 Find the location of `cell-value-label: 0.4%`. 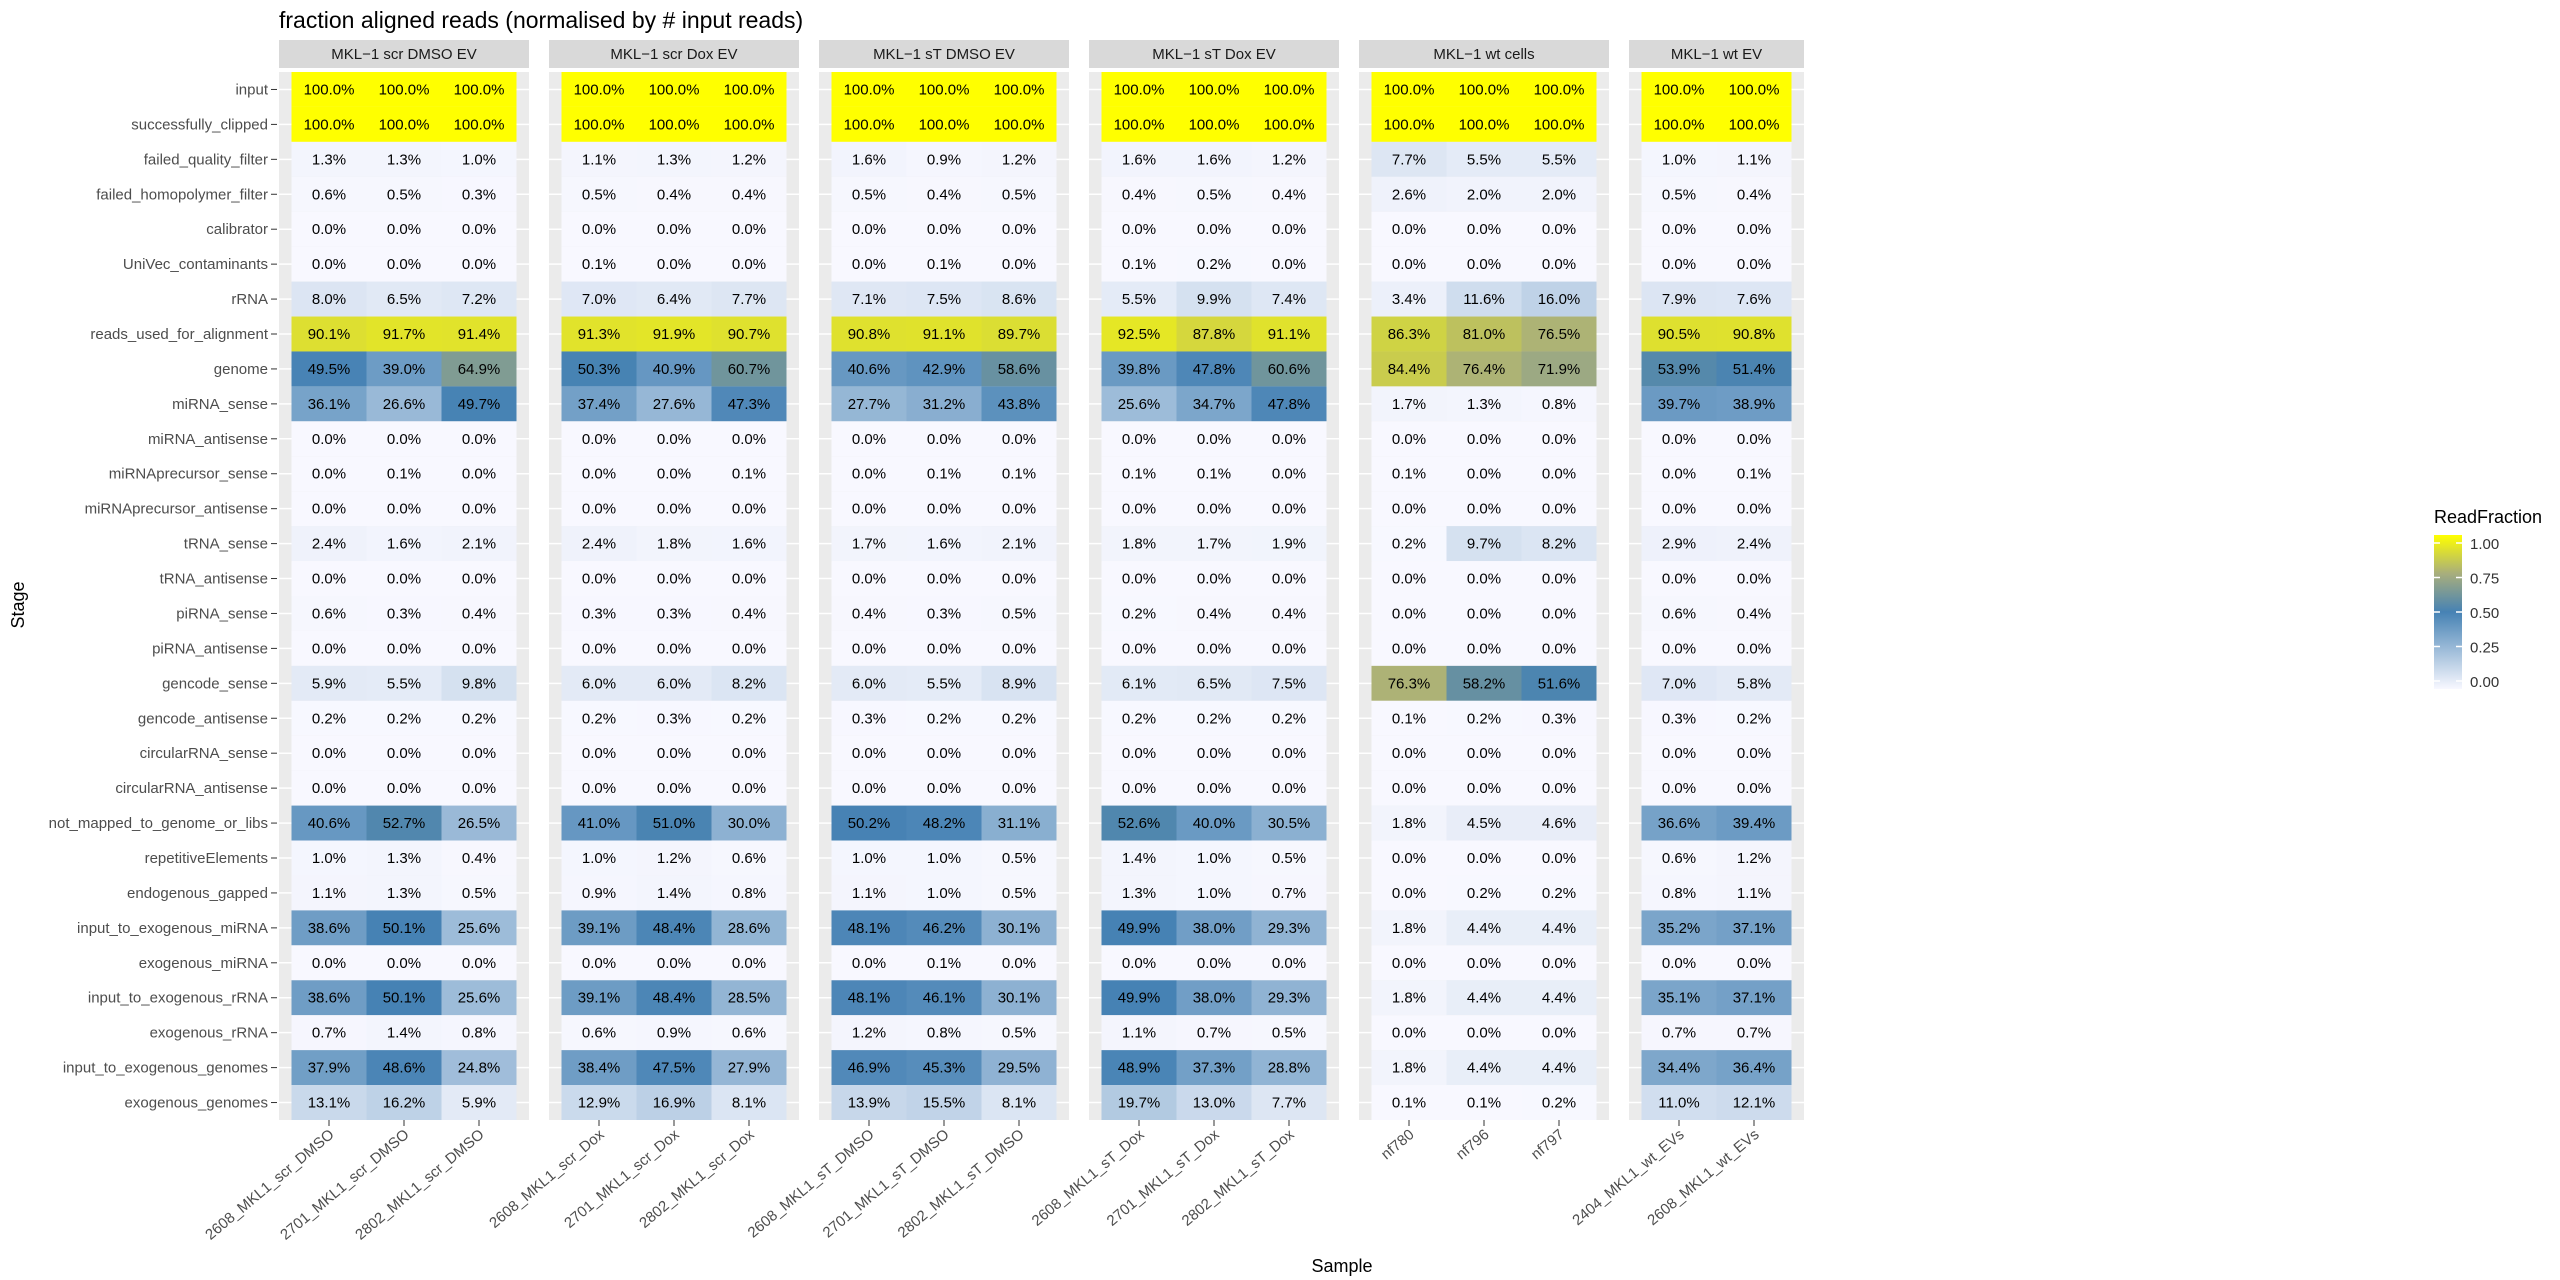

cell-value-label: 0.4% is located at coordinates (1289, 194).